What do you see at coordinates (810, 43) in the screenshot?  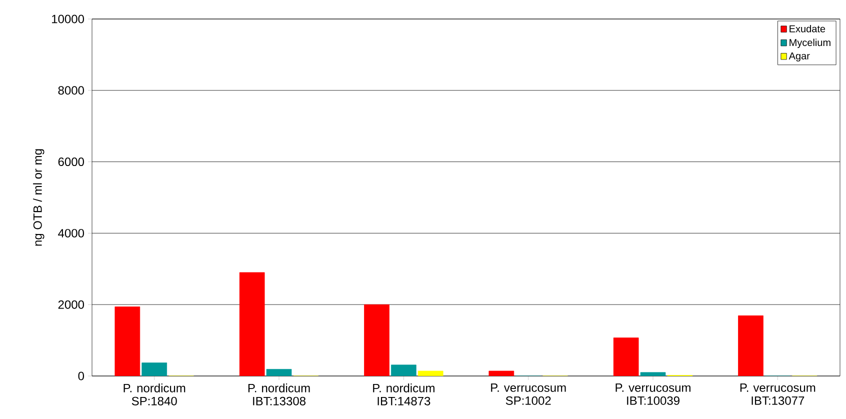 I see `legend-label: Mycelium` at bounding box center [810, 43].